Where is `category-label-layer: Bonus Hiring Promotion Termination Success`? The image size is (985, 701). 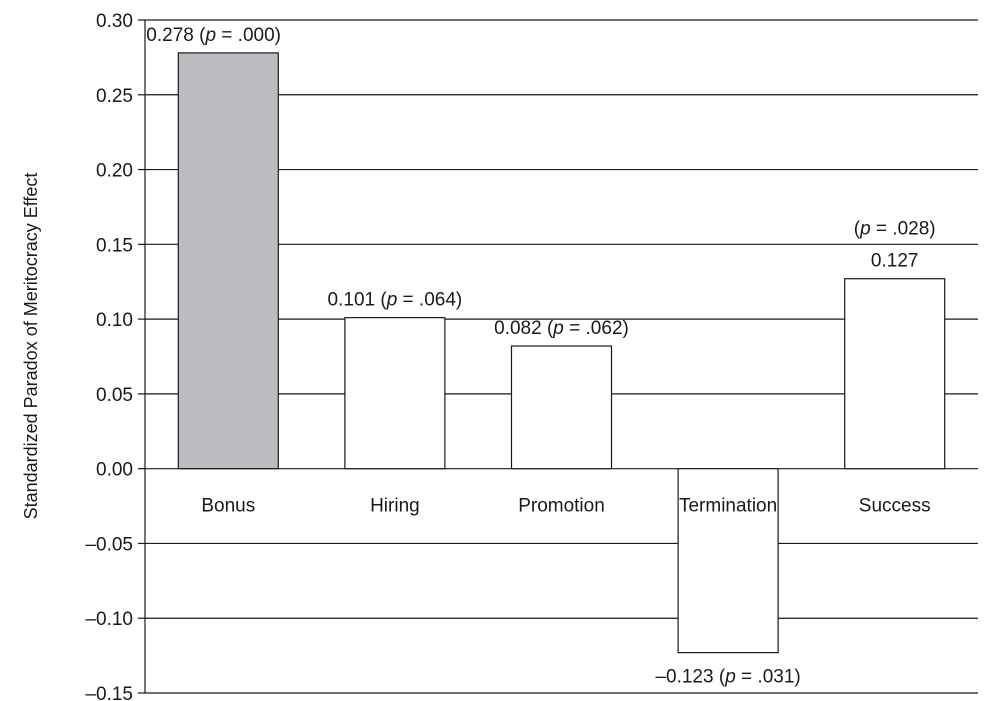 category-label-layer: Bonus Hiring Promotion Termination Success is located at coordinates (565, 506).